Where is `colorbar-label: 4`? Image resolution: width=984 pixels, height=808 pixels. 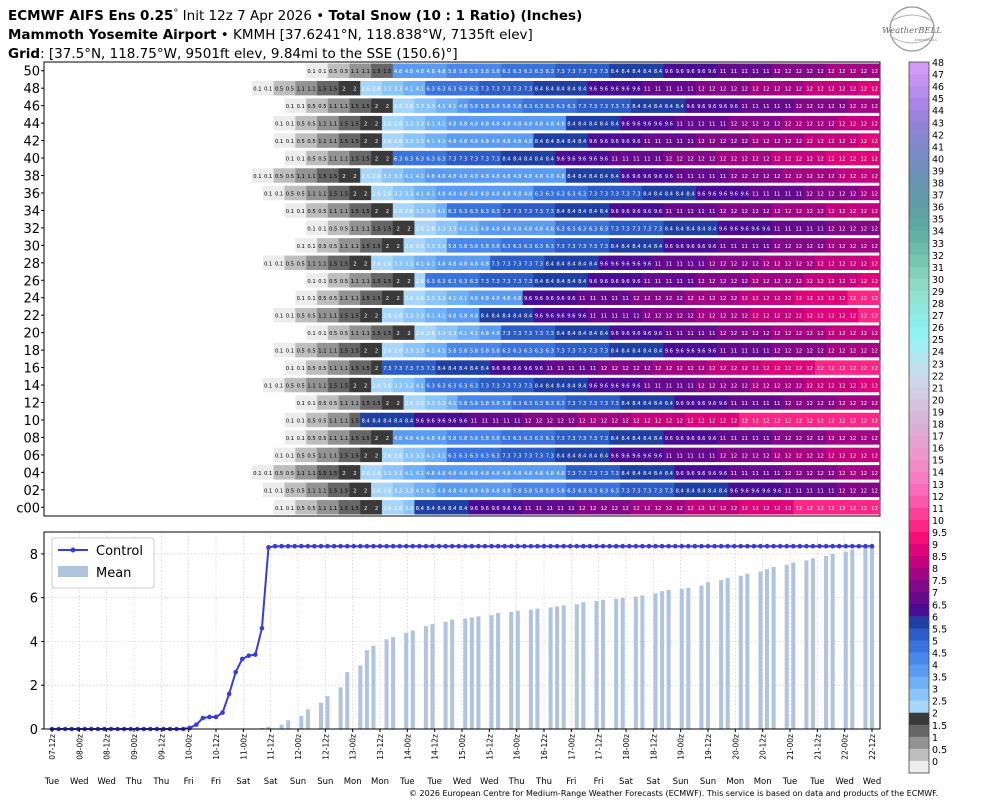
colorbar-label: 4 is located at coordinates (935, 666).